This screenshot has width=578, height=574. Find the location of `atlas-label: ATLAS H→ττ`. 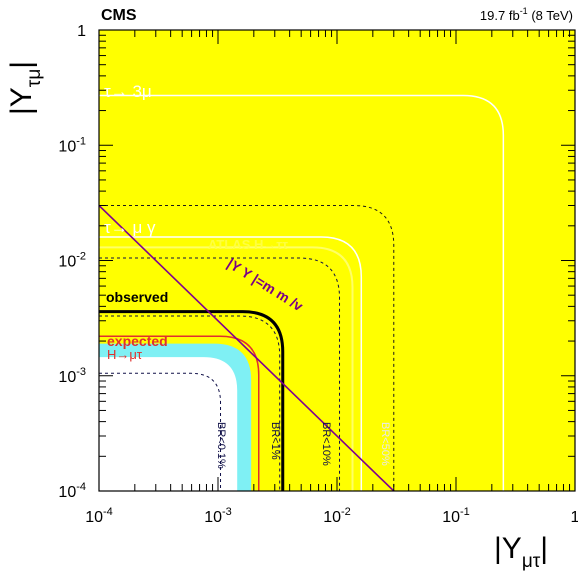

atlas-label: ATLAS H→ττ is located at coordinates (248, 244).